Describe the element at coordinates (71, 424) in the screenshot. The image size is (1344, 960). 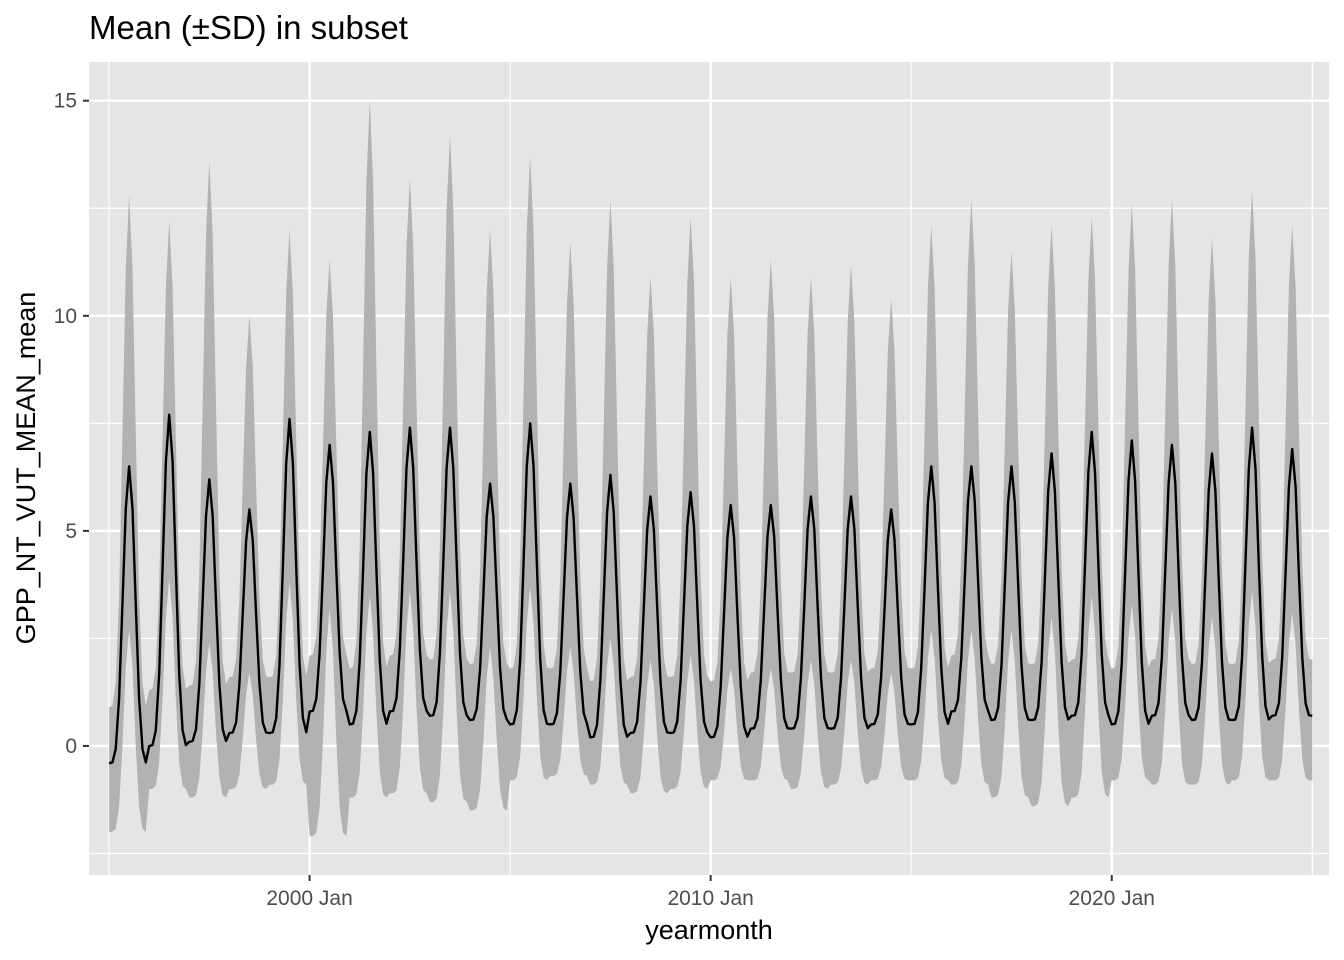
I see `y-axis: 0 5 10 15` at that location.